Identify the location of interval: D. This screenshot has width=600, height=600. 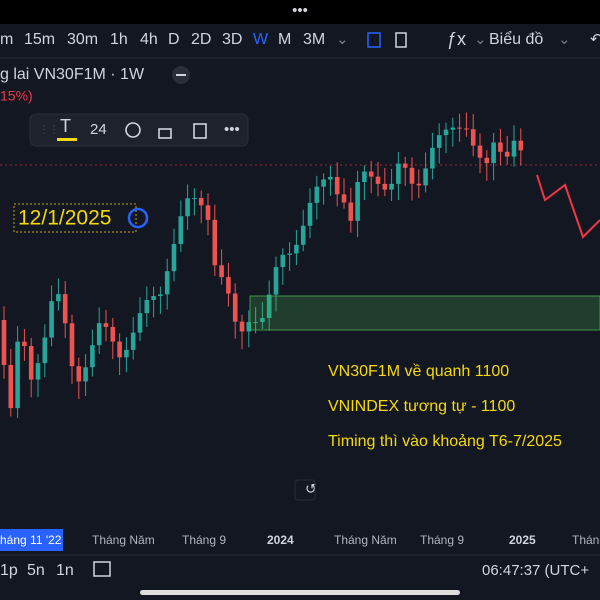
(174, 39).